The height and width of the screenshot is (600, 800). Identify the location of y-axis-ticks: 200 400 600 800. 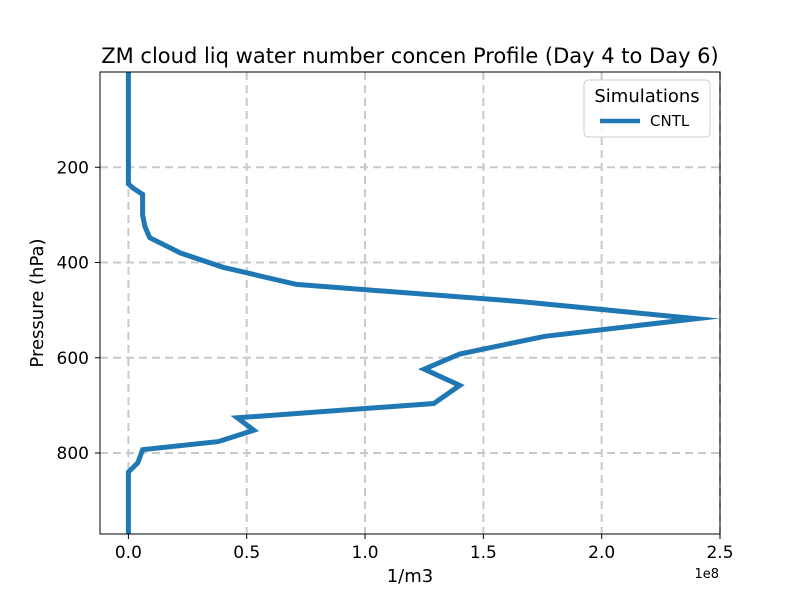
(78, 311).